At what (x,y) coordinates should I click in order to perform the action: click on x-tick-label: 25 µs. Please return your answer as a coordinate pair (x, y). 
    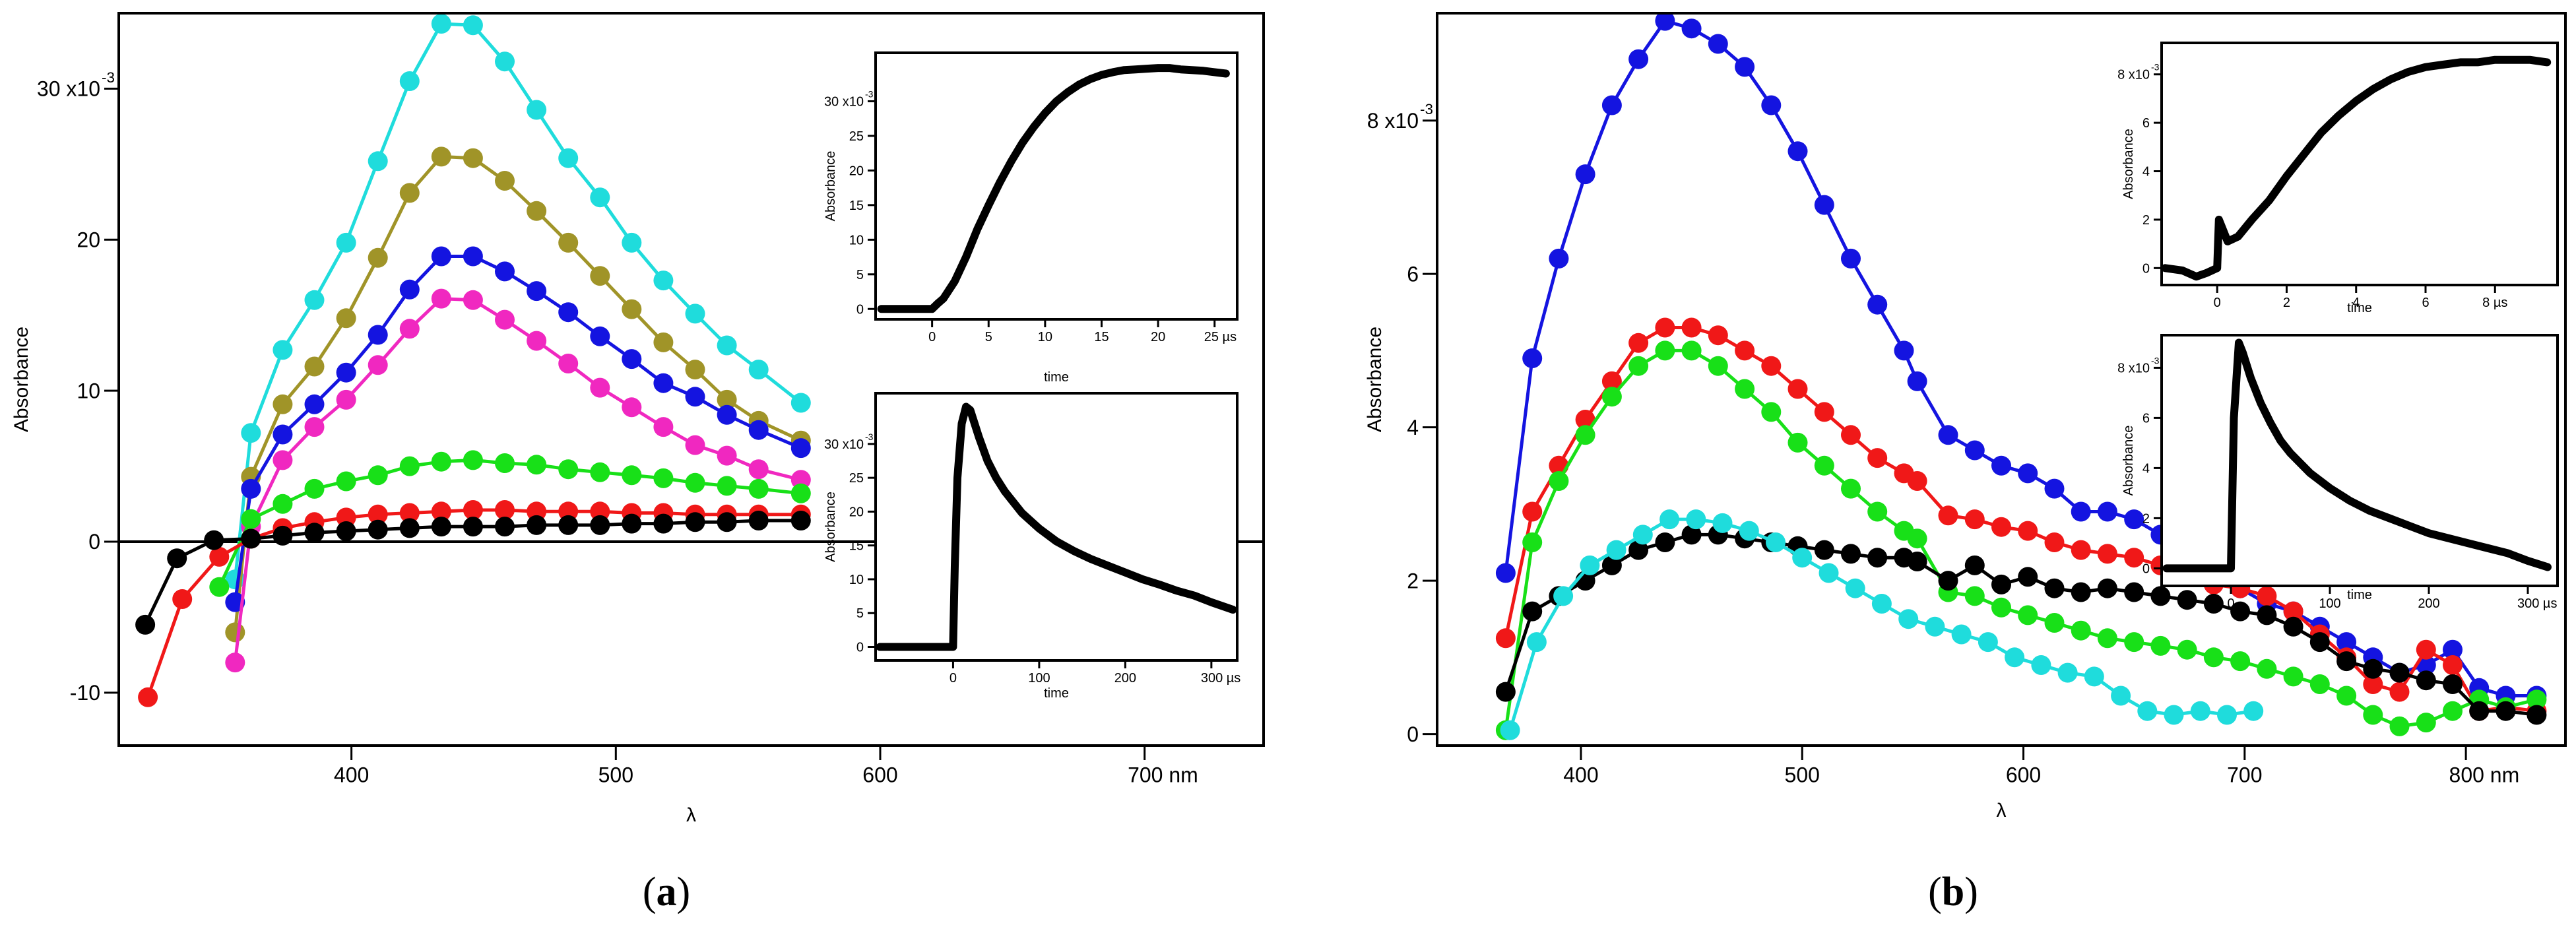
    Looking at the image, I should click on (1220, 337).